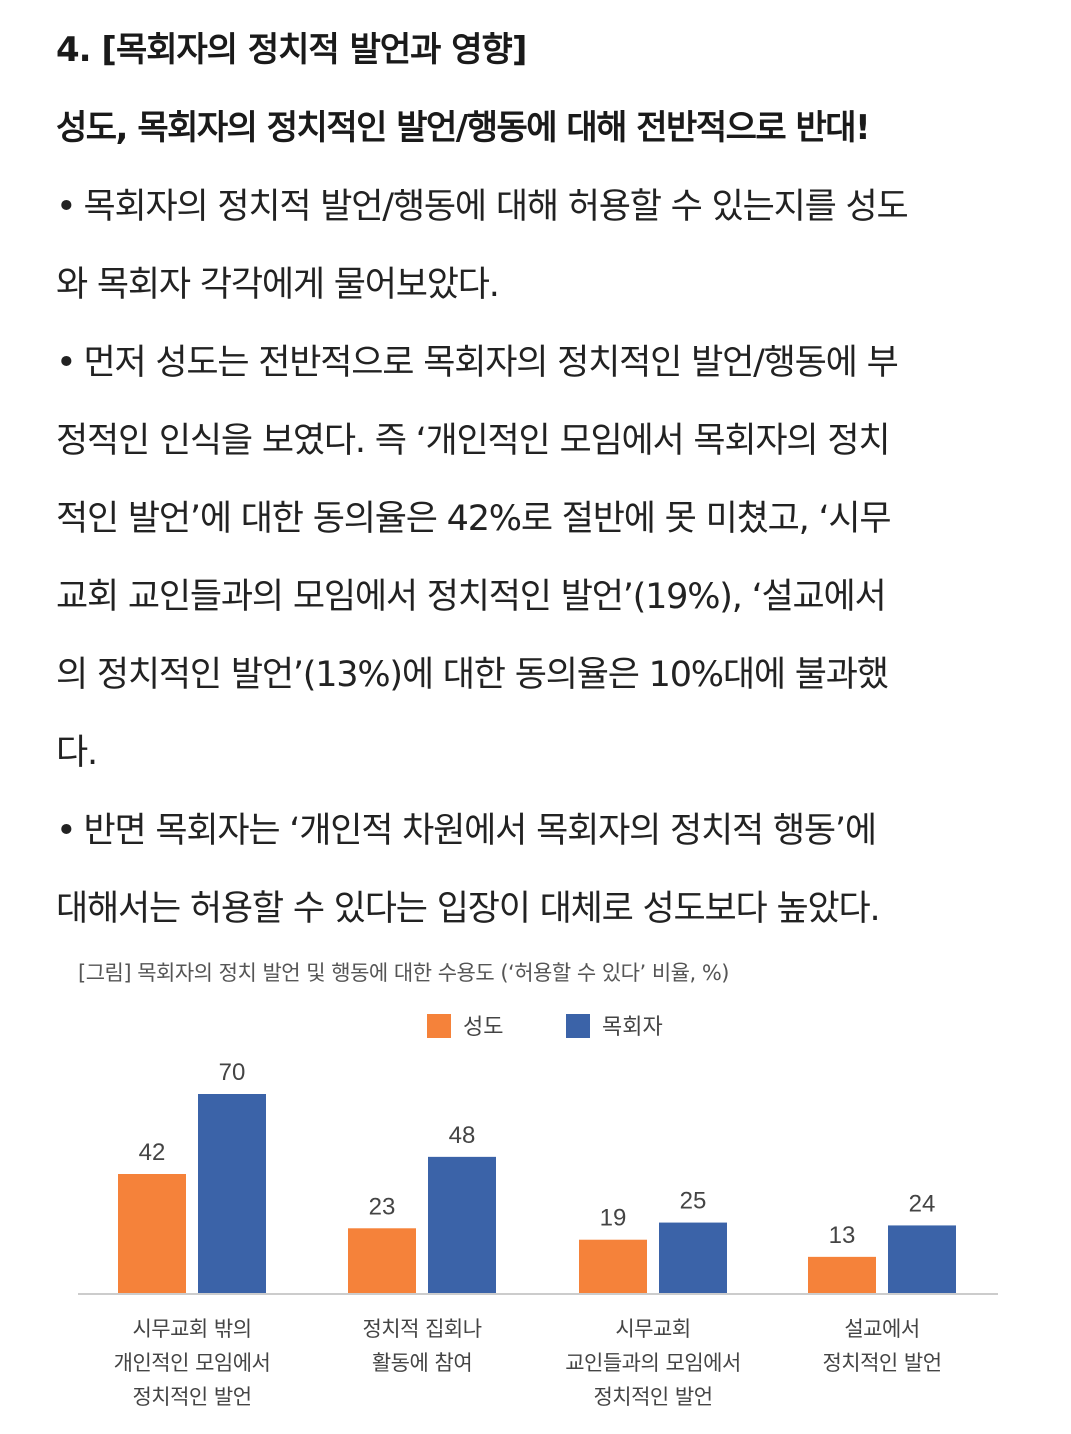 The height and width of the screenshot is (1434, 1071). I want to click on section-title: 4. [목회자의 정치적 발언과 영향], so click(291, 50).